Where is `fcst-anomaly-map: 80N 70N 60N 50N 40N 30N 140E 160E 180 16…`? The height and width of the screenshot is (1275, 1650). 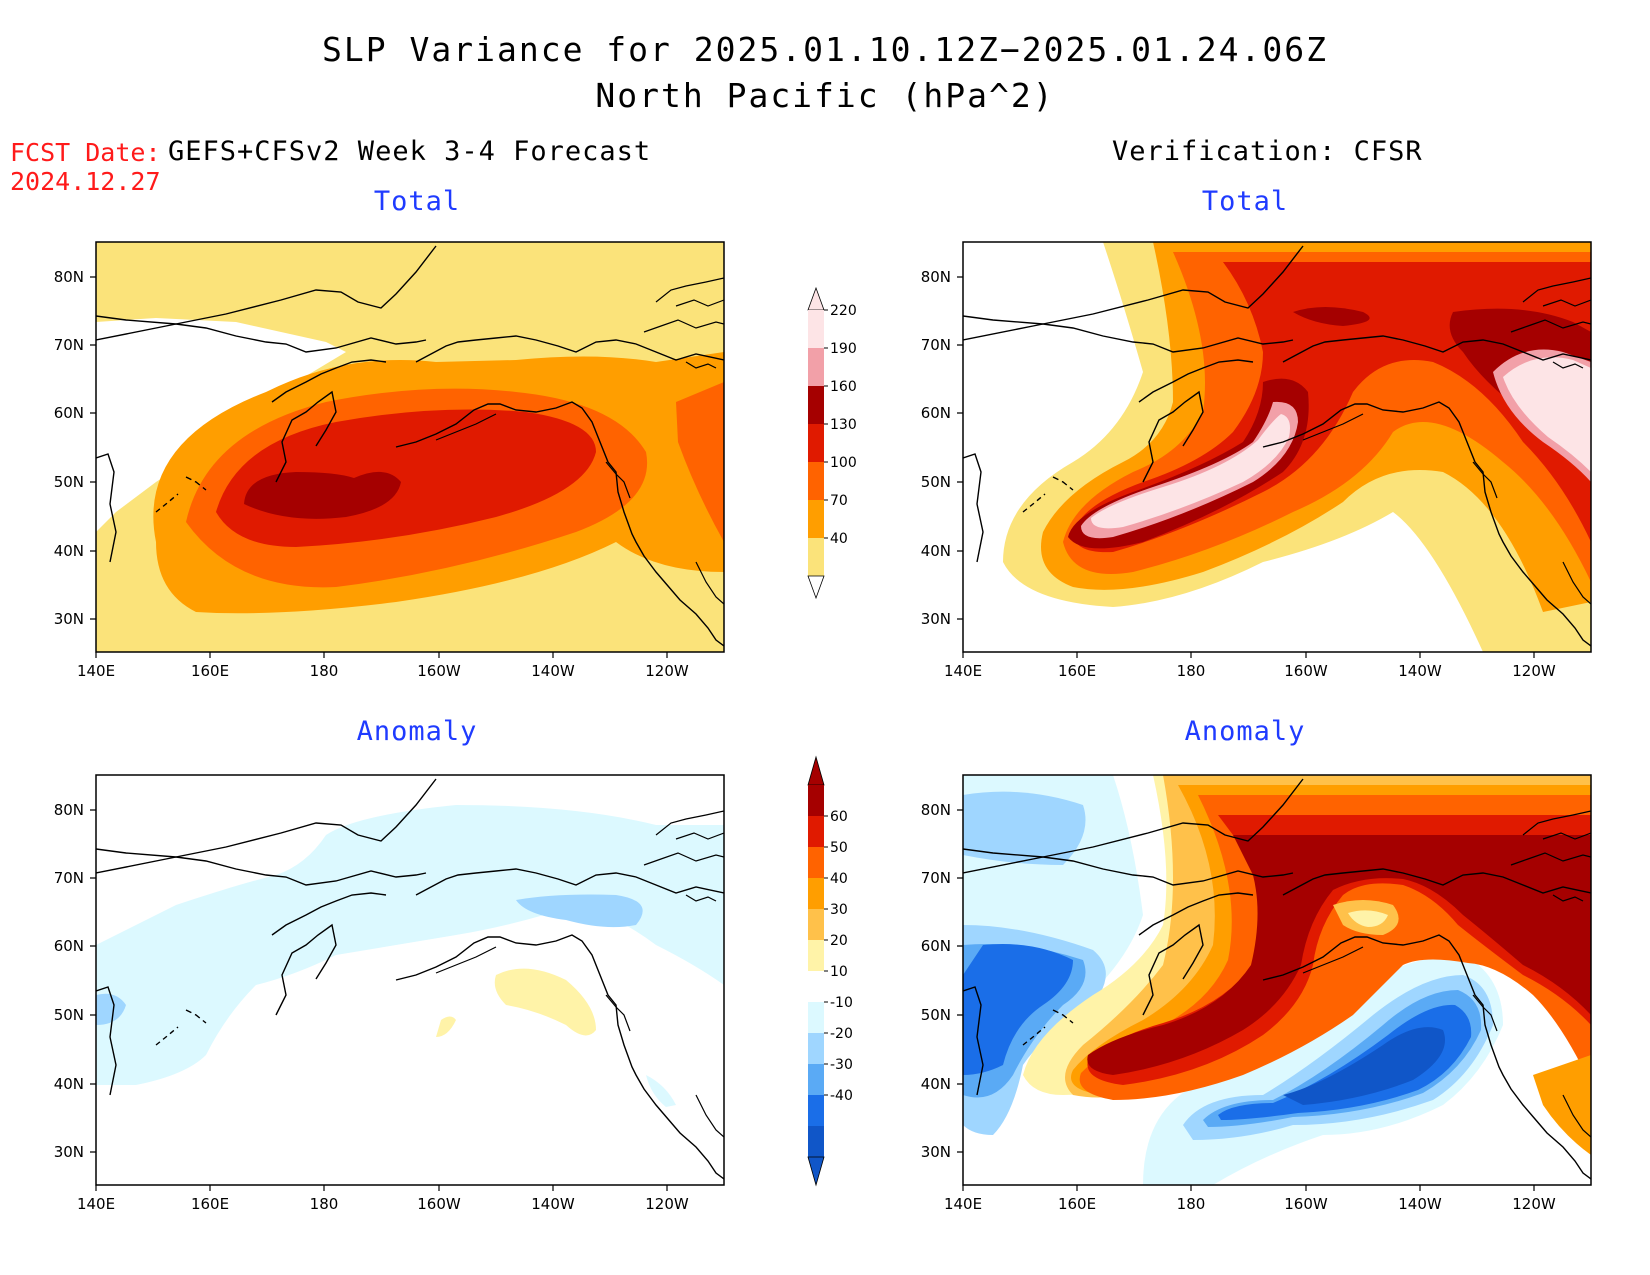 fcst-anomaly-map: 80N 70N 60N 50N 40N 30N 140E 160E 180 16… is located at coordinates (389, 993).